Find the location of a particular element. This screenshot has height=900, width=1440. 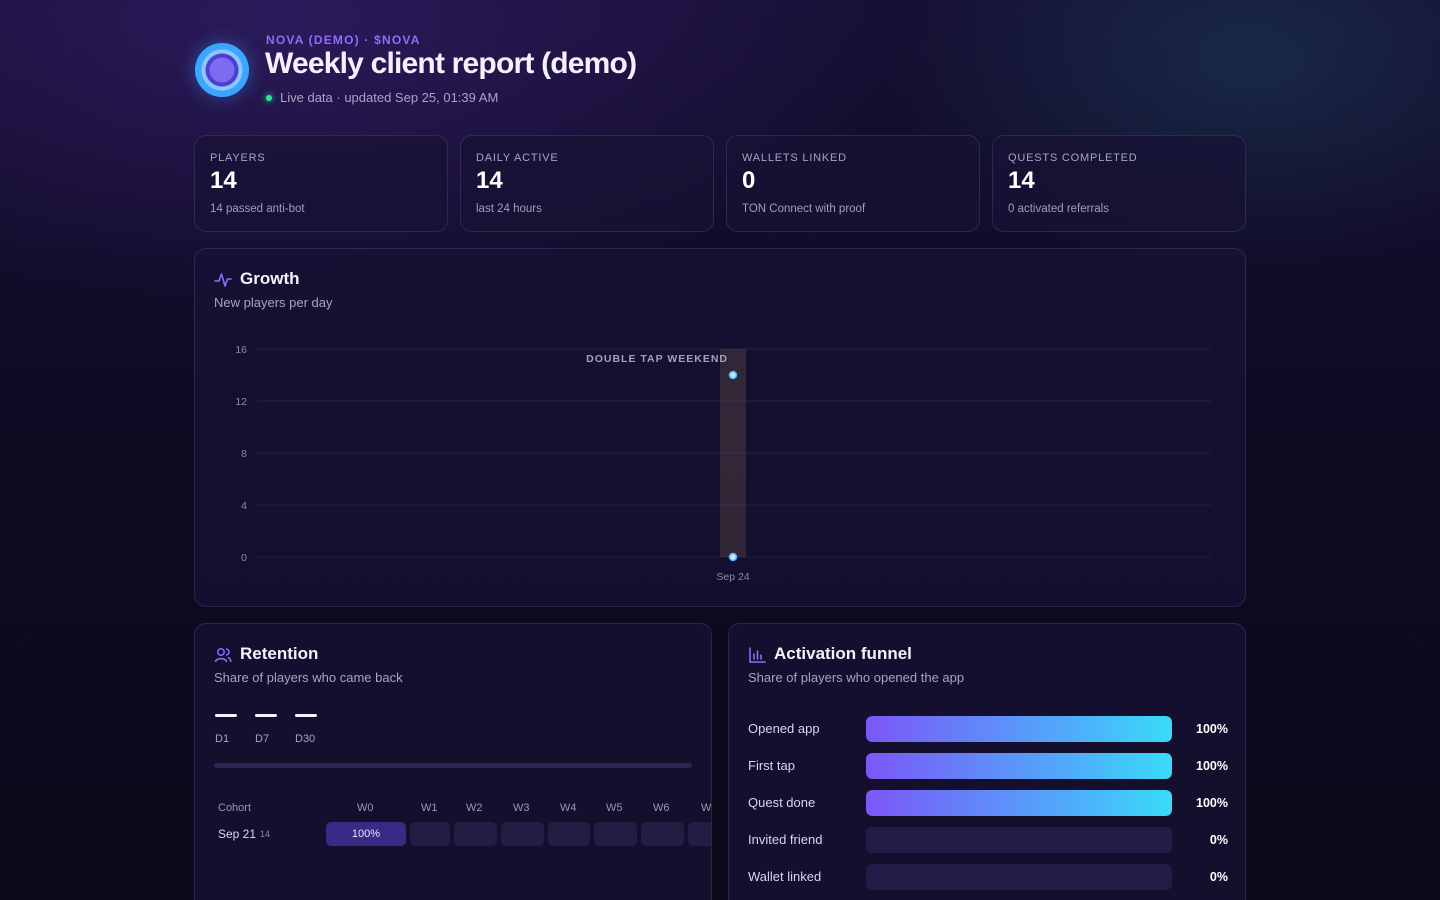

y-tick-label: 8 is located at coordinates (244, 454).